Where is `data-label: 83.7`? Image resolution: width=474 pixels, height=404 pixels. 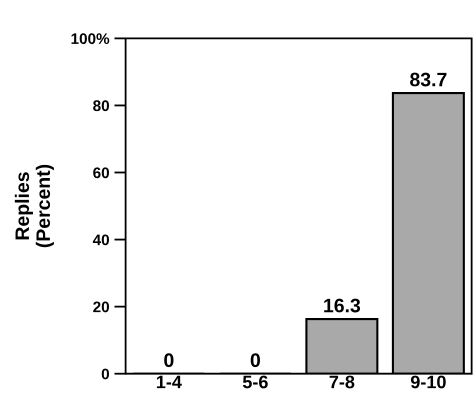
data-label: 83.7 is located at coordinates (428, 79).